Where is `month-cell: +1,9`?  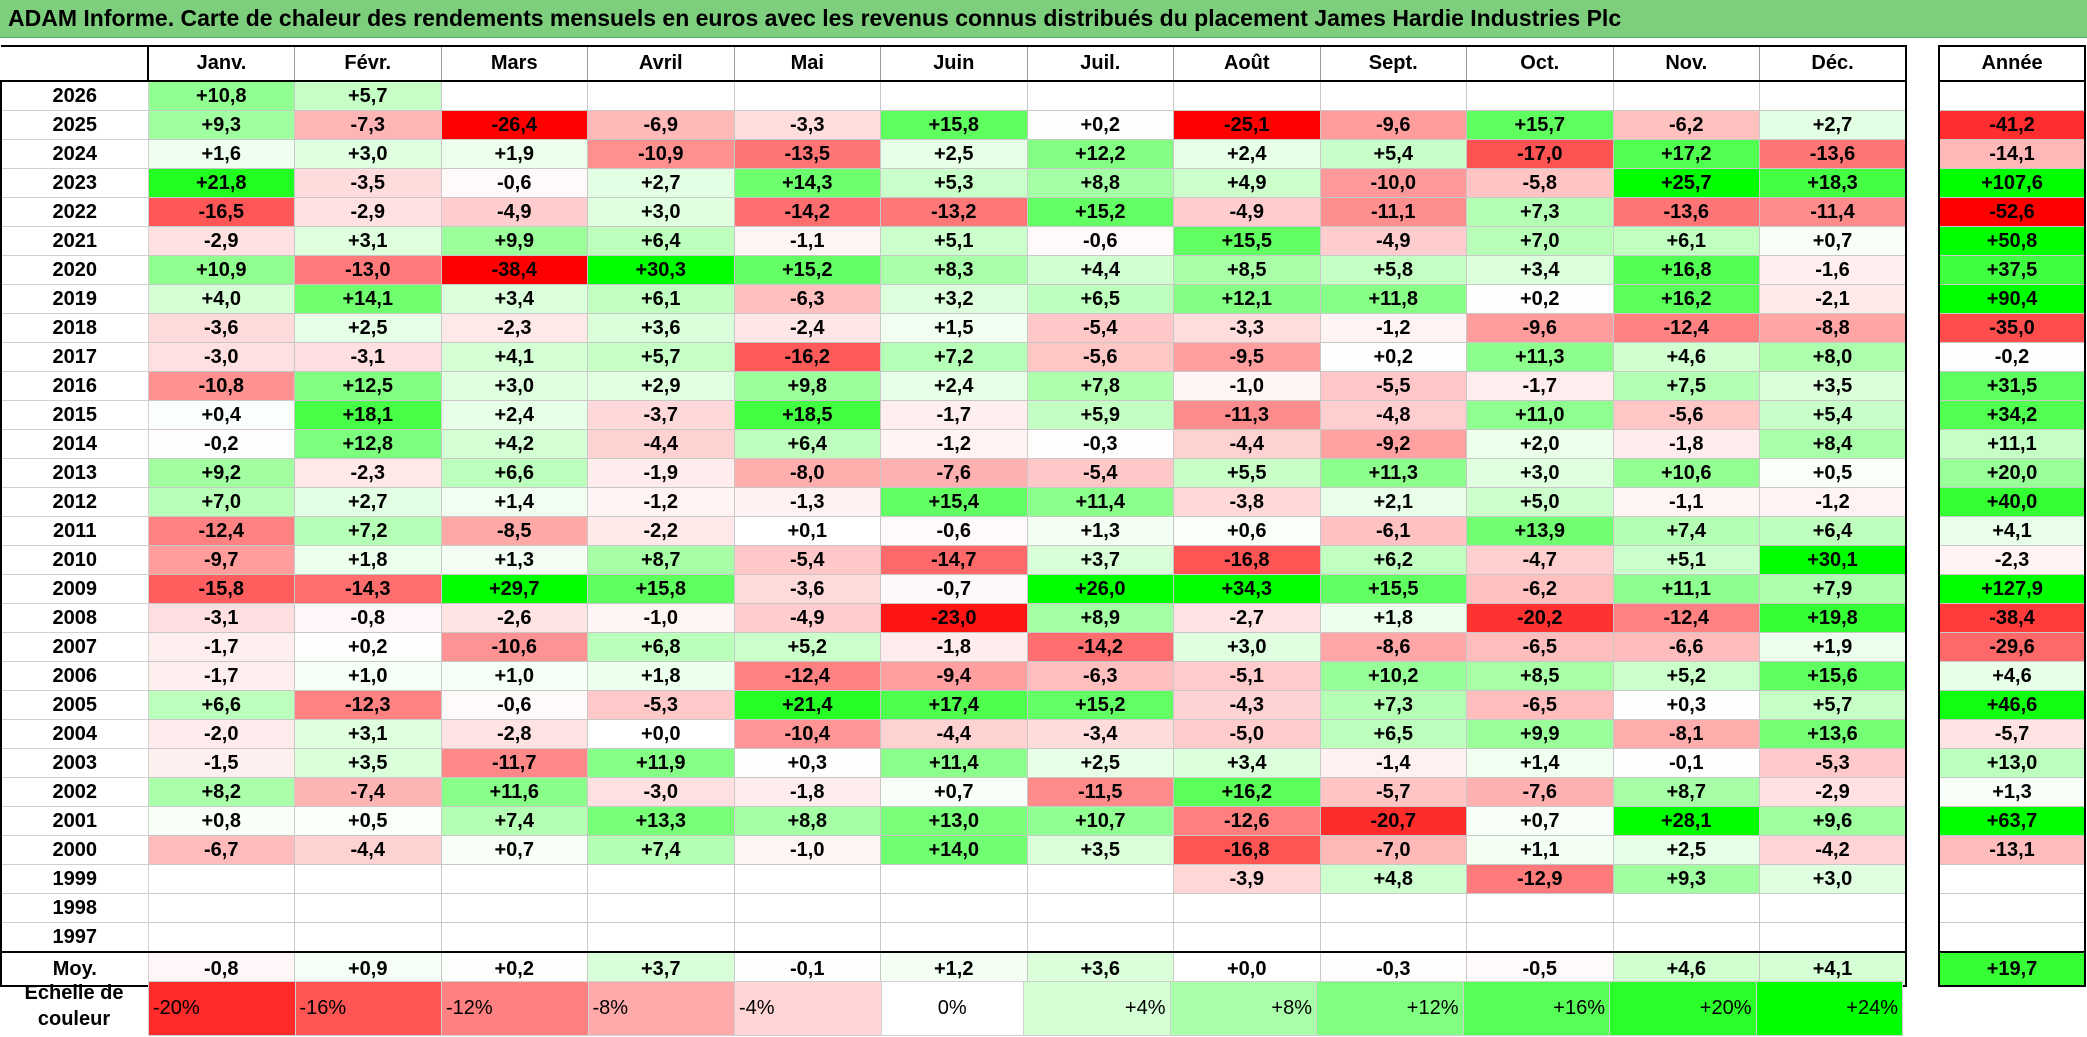 month-cell: +1,9 is located at coordinates (514, 154).